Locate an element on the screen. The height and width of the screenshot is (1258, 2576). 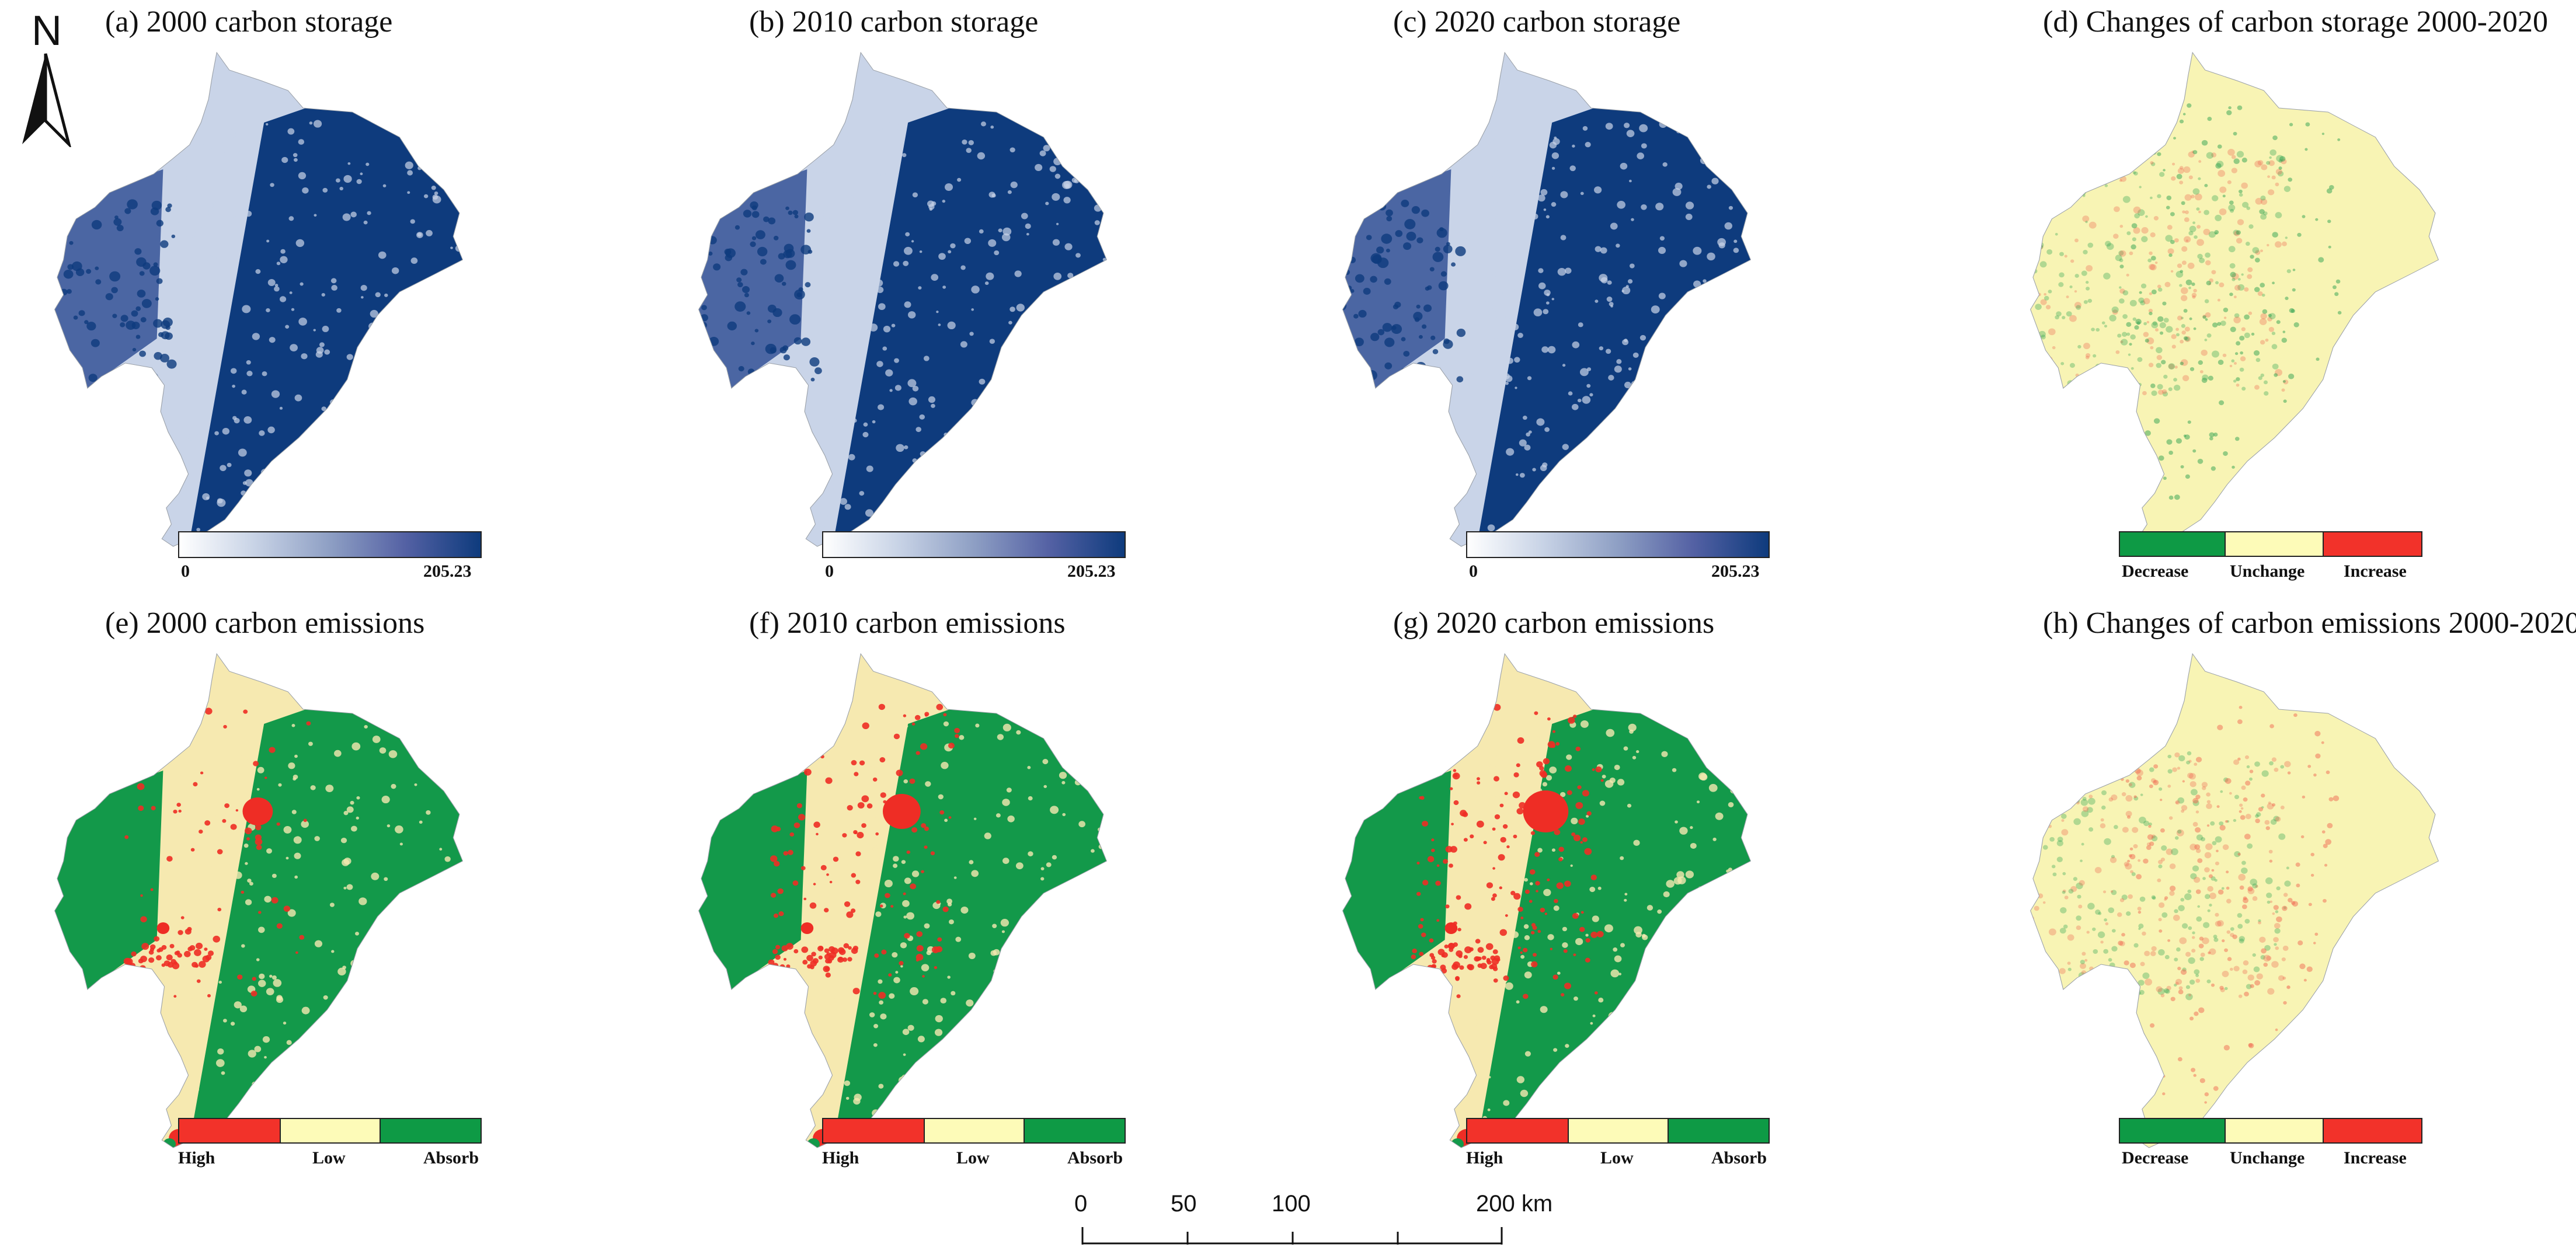
panel-2010-carbon-storage: (b) 2010 carbon storage 0 205.23 is located at coordinates (966, 292).